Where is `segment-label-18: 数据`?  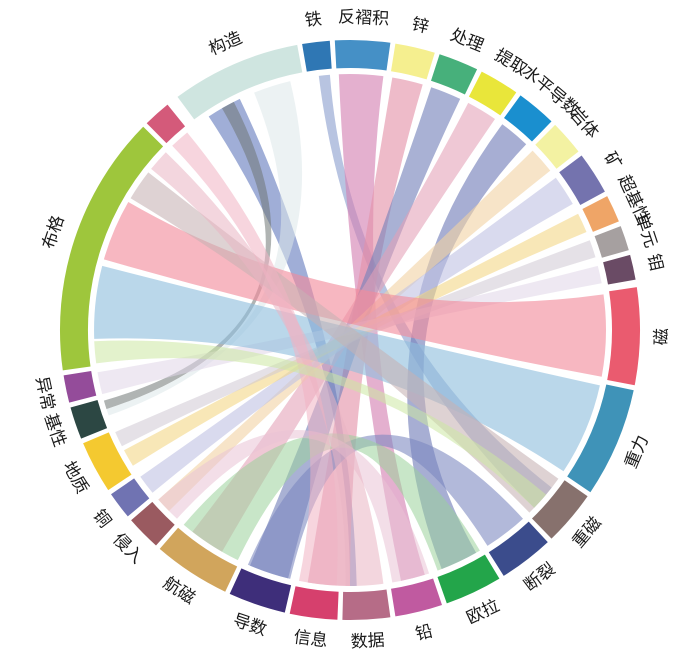
segment-label-18: 数据 is located at coordinates (367, 642).